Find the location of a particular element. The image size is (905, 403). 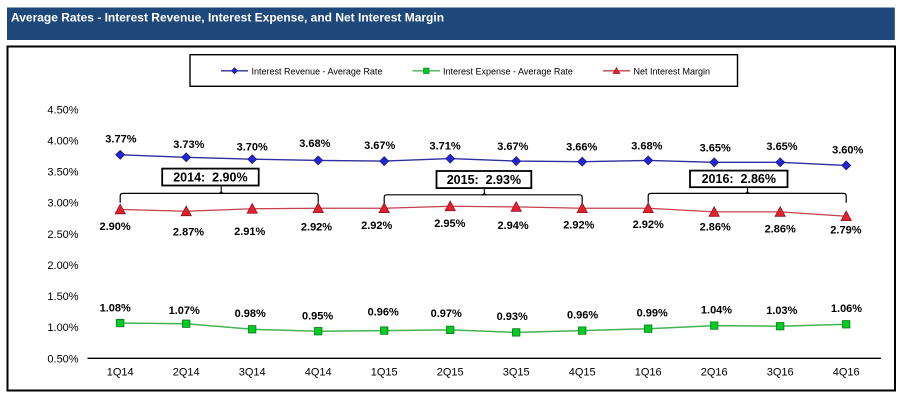

svg-text: 2.50% is located at coordinates (62, 235).